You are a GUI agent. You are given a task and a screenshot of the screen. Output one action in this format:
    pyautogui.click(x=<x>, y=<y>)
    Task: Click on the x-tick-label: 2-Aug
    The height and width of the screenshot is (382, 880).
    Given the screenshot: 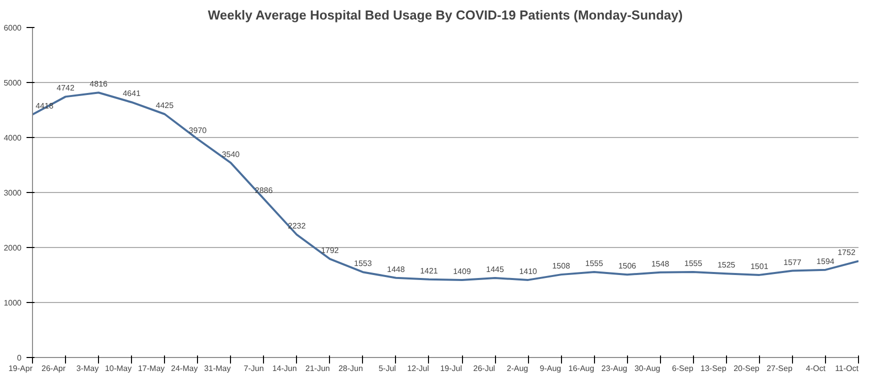 What is the action you would take?
    pyautogui.click(x=517, y=368)
    